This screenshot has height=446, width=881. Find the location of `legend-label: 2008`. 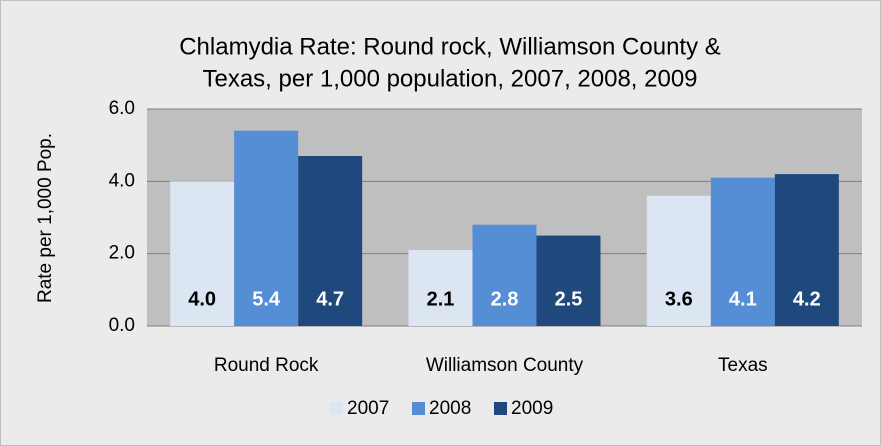

legend-label: 2008 is located at coordinates (450, 408).